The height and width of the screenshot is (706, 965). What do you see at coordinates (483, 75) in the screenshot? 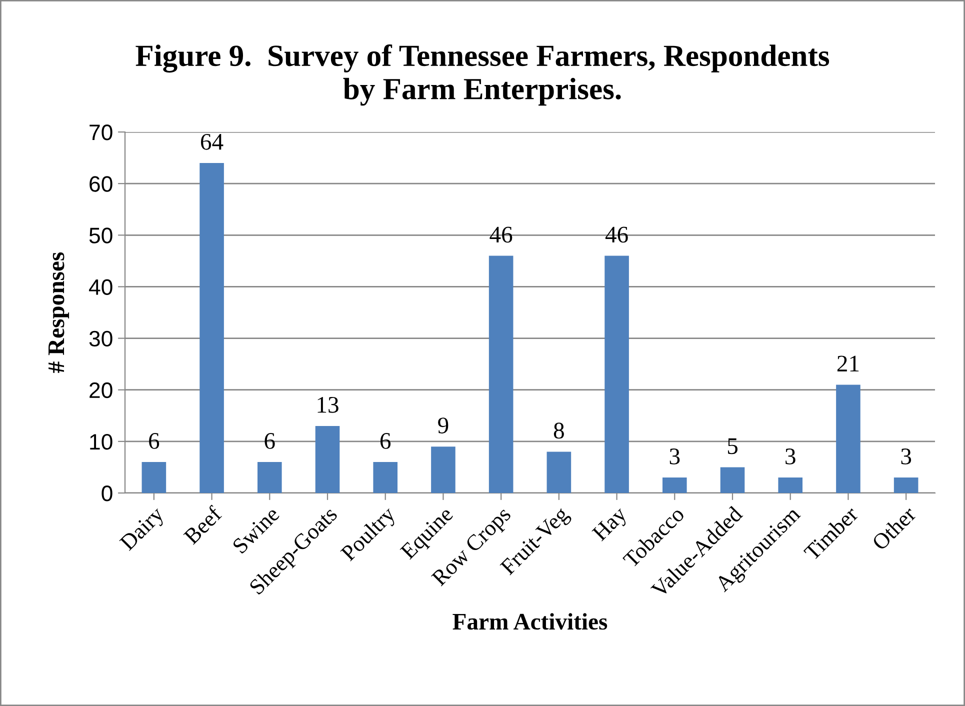
I see `chart-title: Figure 9. Survey of Tennessee Farmers, Respondents by Farm Enterprises.` at bounding box center [483, 75].